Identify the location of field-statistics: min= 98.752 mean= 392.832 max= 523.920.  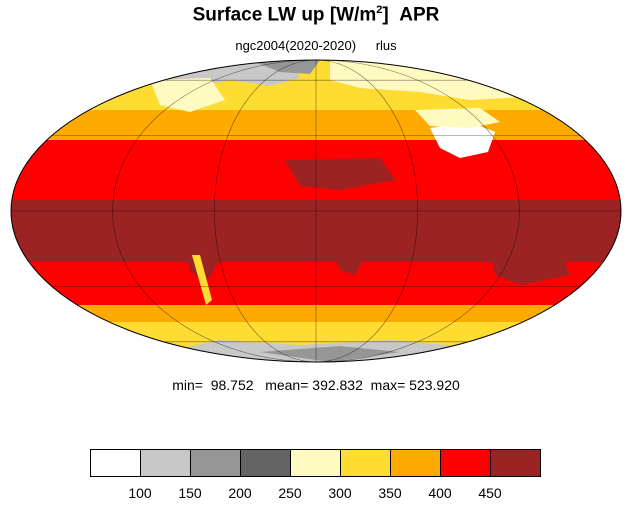
(316, 385).